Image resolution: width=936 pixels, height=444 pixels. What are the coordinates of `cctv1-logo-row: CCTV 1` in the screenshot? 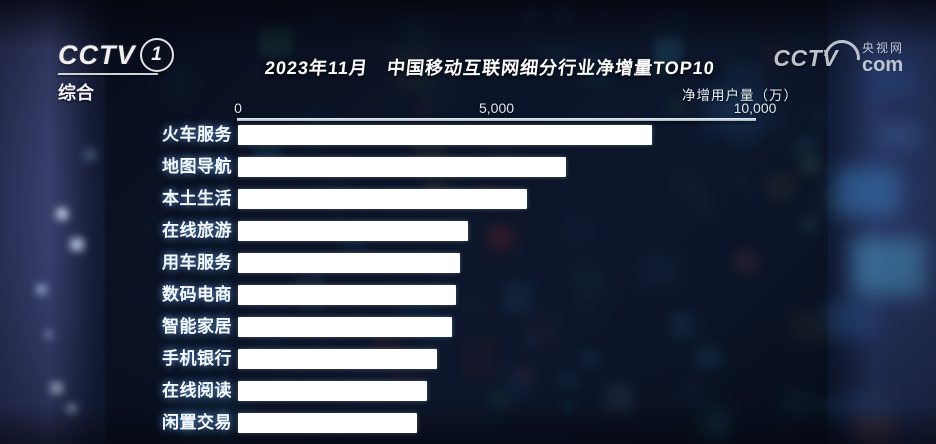 It's located at (116, 55).